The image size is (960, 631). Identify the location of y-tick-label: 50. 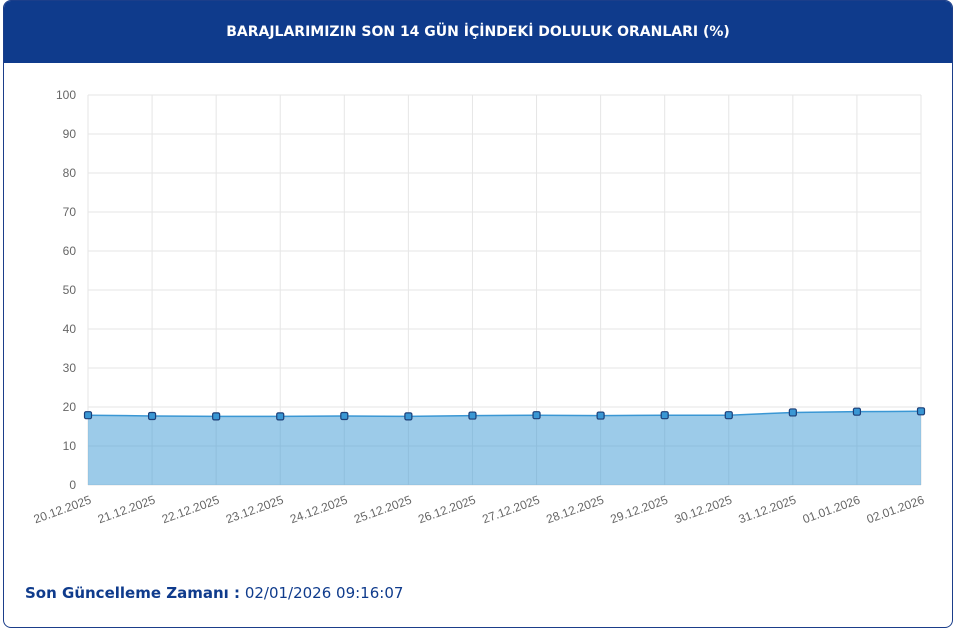
(70, 290).